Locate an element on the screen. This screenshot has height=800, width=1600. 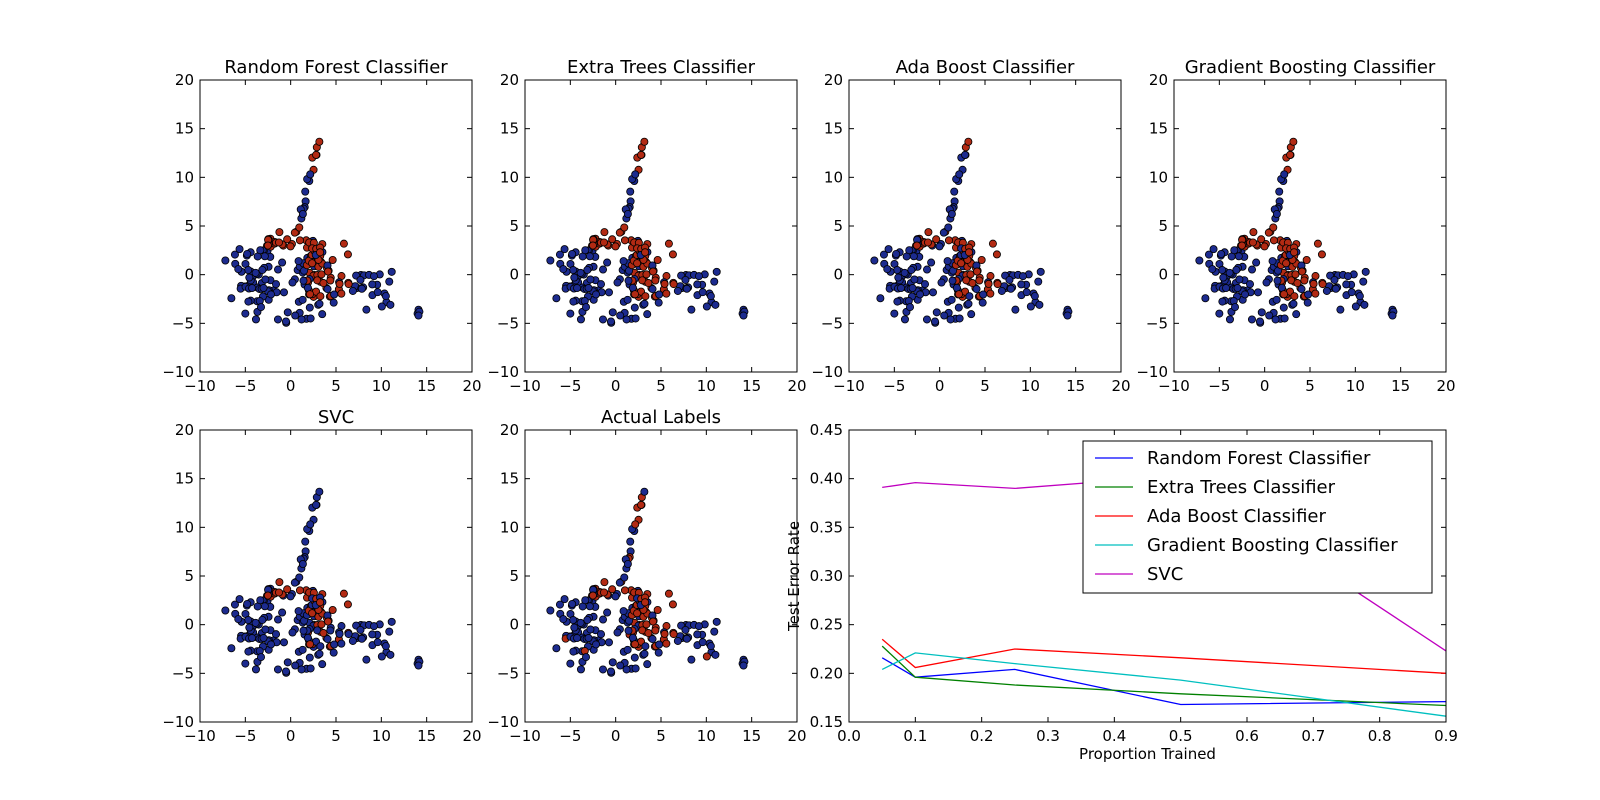
x-tick-label: −10 is located at coordinates (1174, 386).